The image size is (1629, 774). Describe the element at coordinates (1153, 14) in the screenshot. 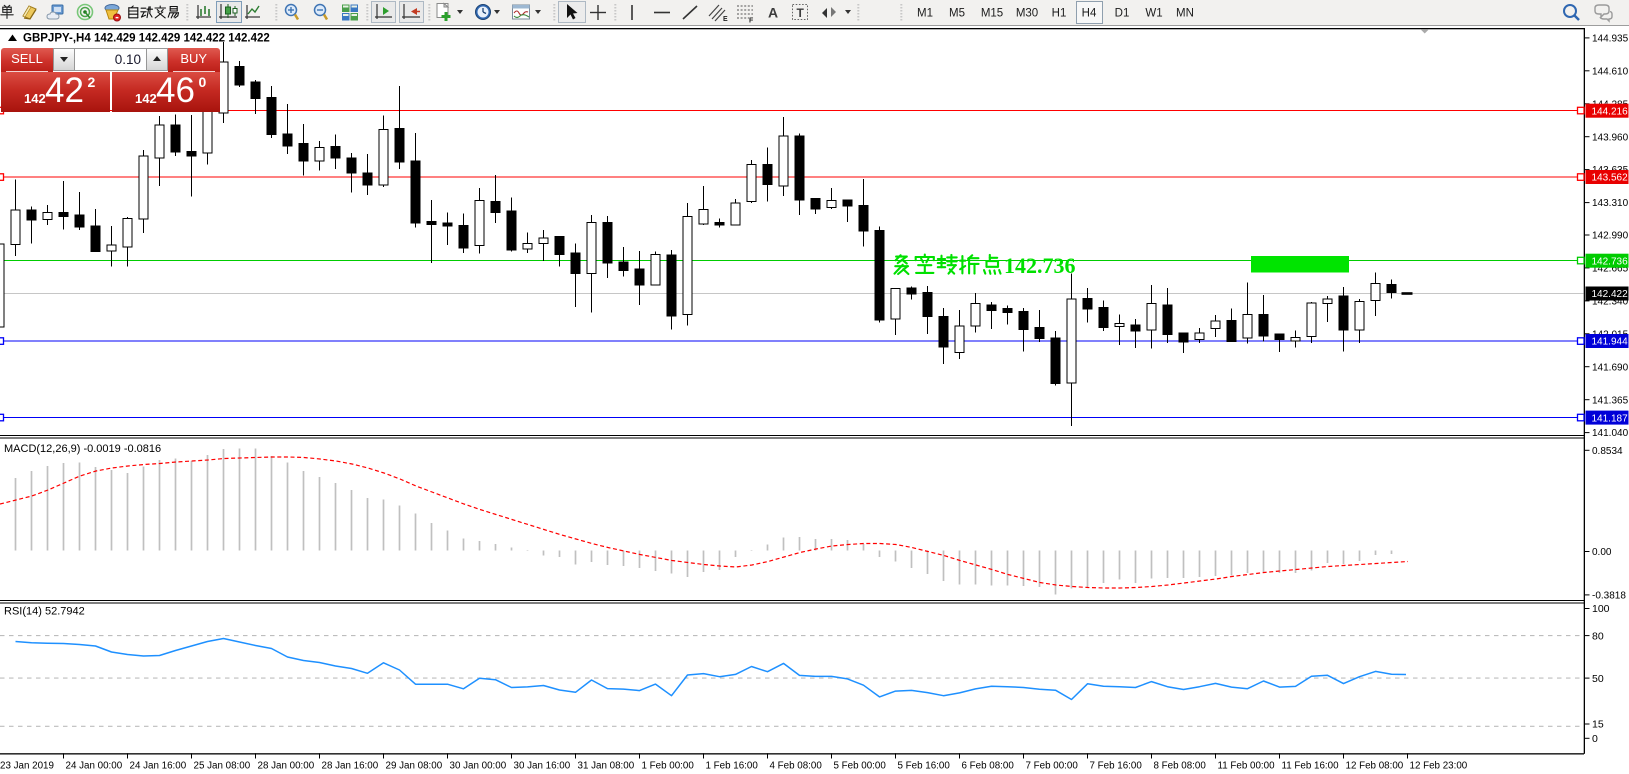

I see `svg-text: W1` at that location.